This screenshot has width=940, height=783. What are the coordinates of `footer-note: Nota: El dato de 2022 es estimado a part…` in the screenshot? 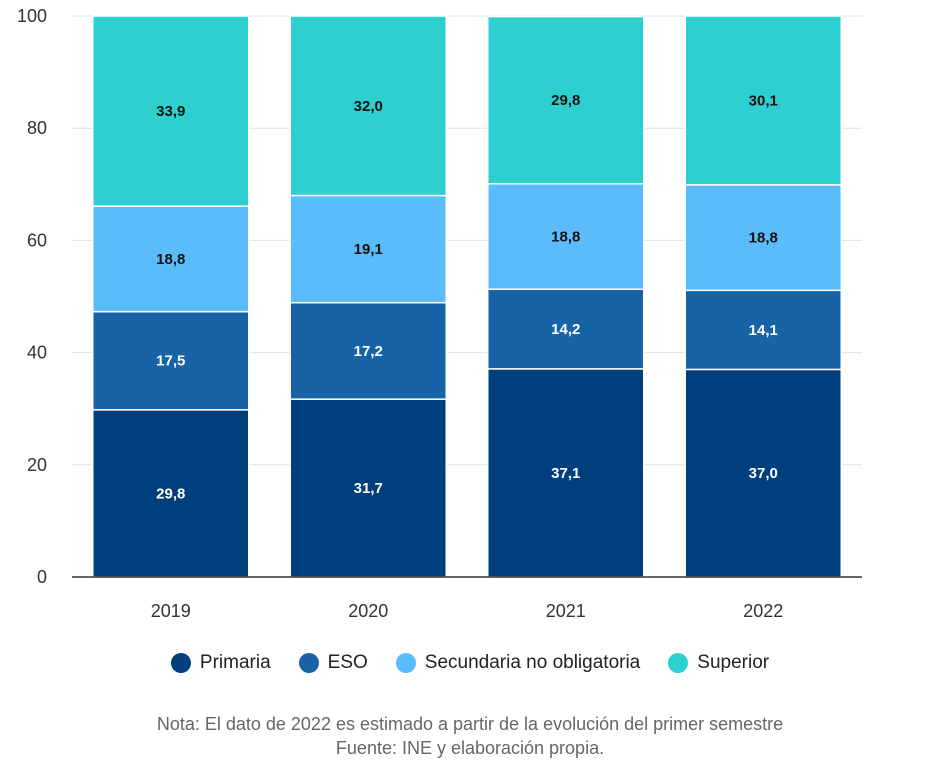 It's located at (470, 724).